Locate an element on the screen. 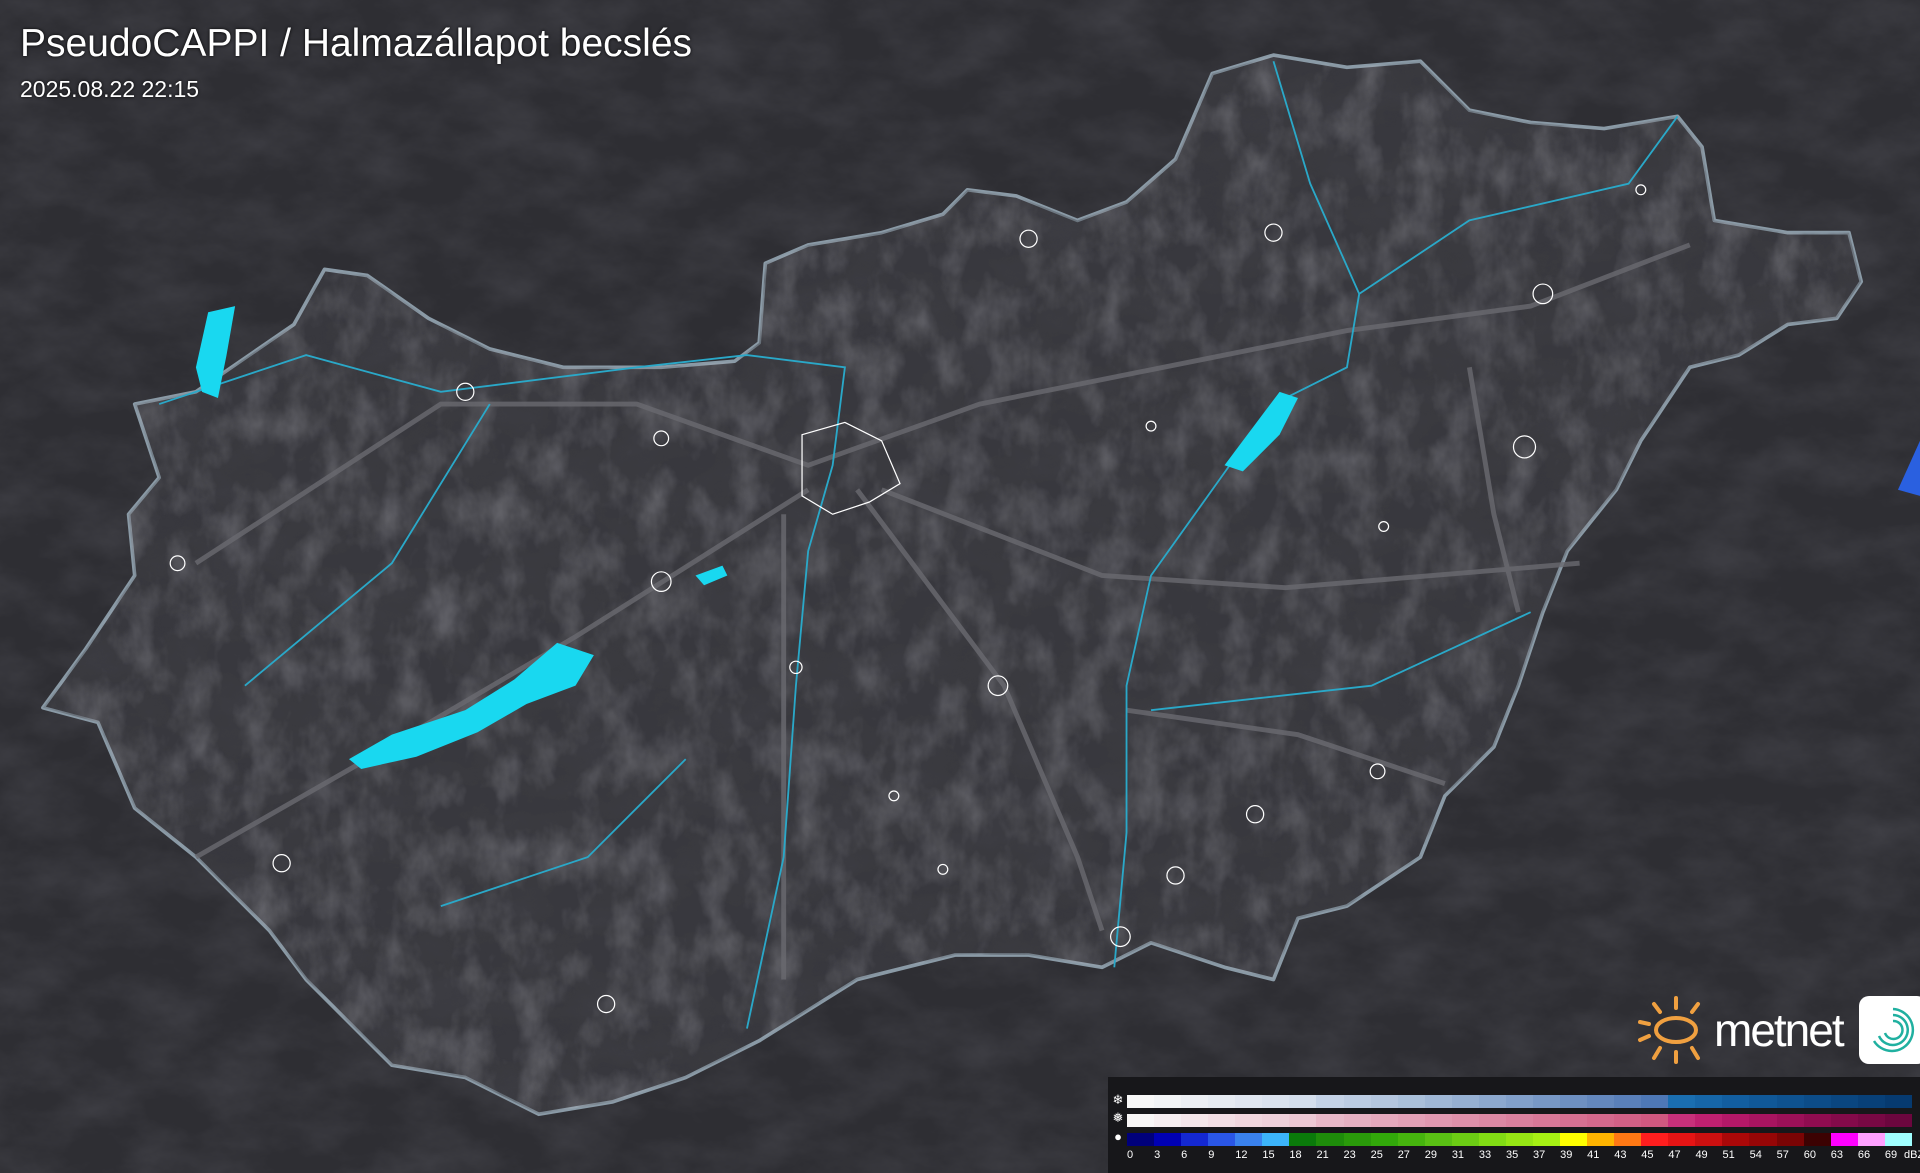  legend-tick-label: 27 is located at coordinates (1403, 1155).